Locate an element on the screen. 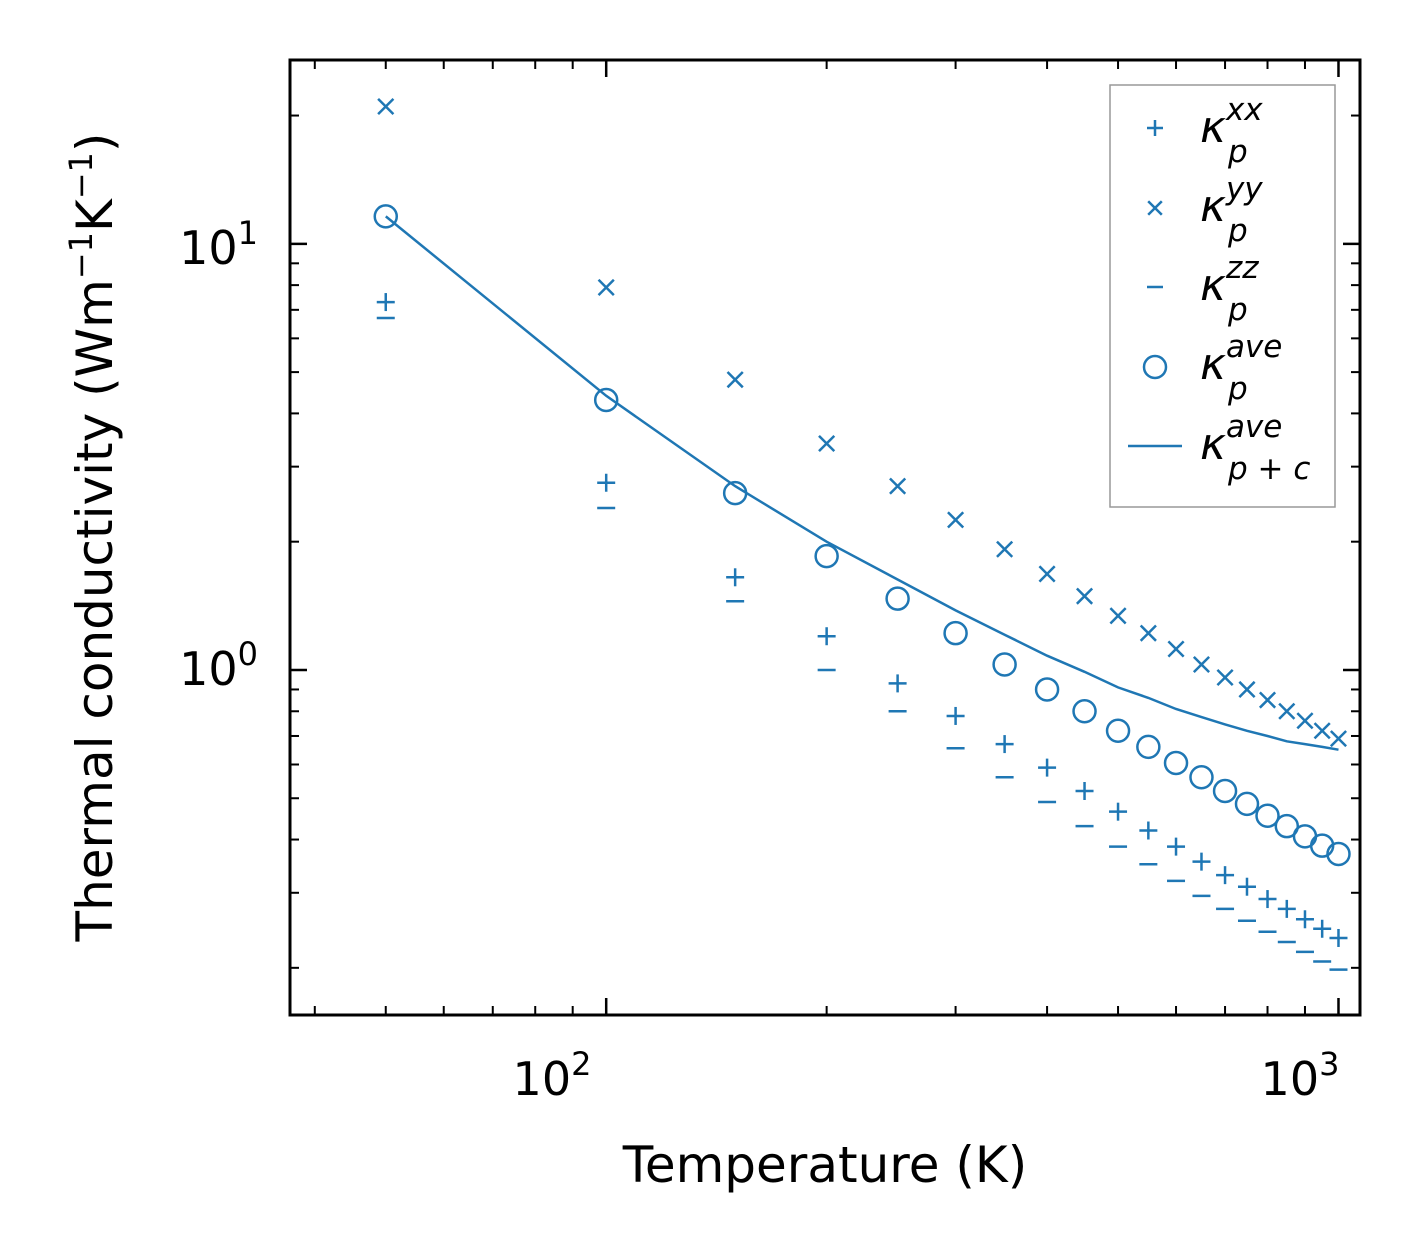  legend-frame is located at coordinates (1222, 296).